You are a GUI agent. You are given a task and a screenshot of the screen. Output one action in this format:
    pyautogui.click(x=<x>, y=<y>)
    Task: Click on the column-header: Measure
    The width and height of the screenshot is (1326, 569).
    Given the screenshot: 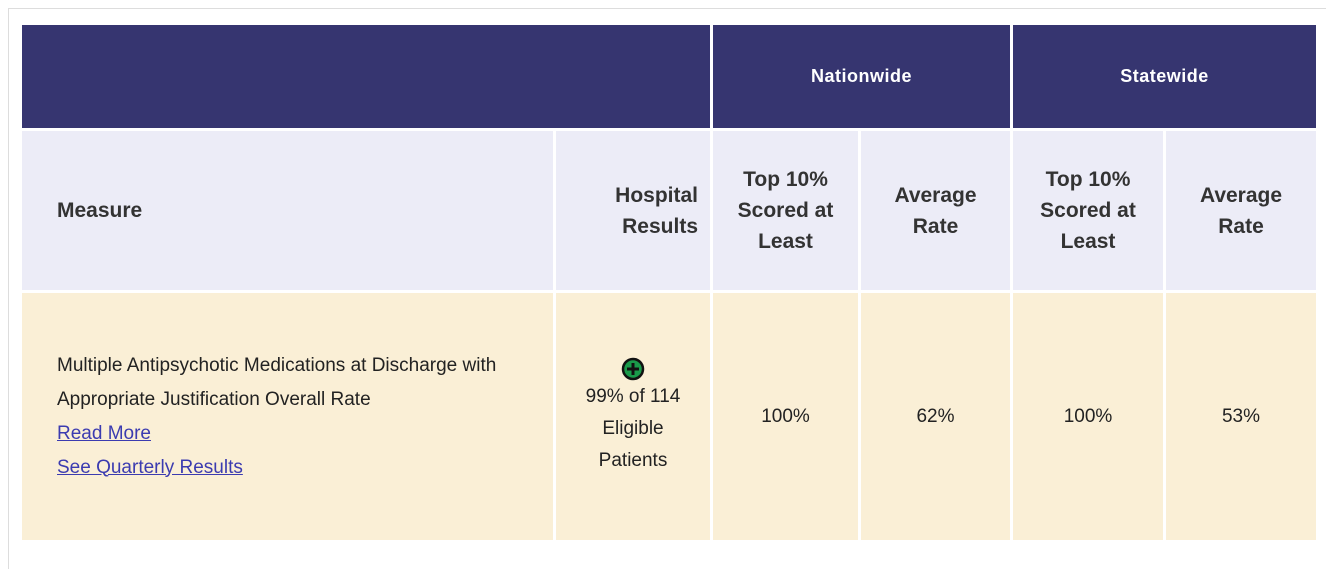 What is the action you would take?
    pyautogui.click(x=287, y=210)
    